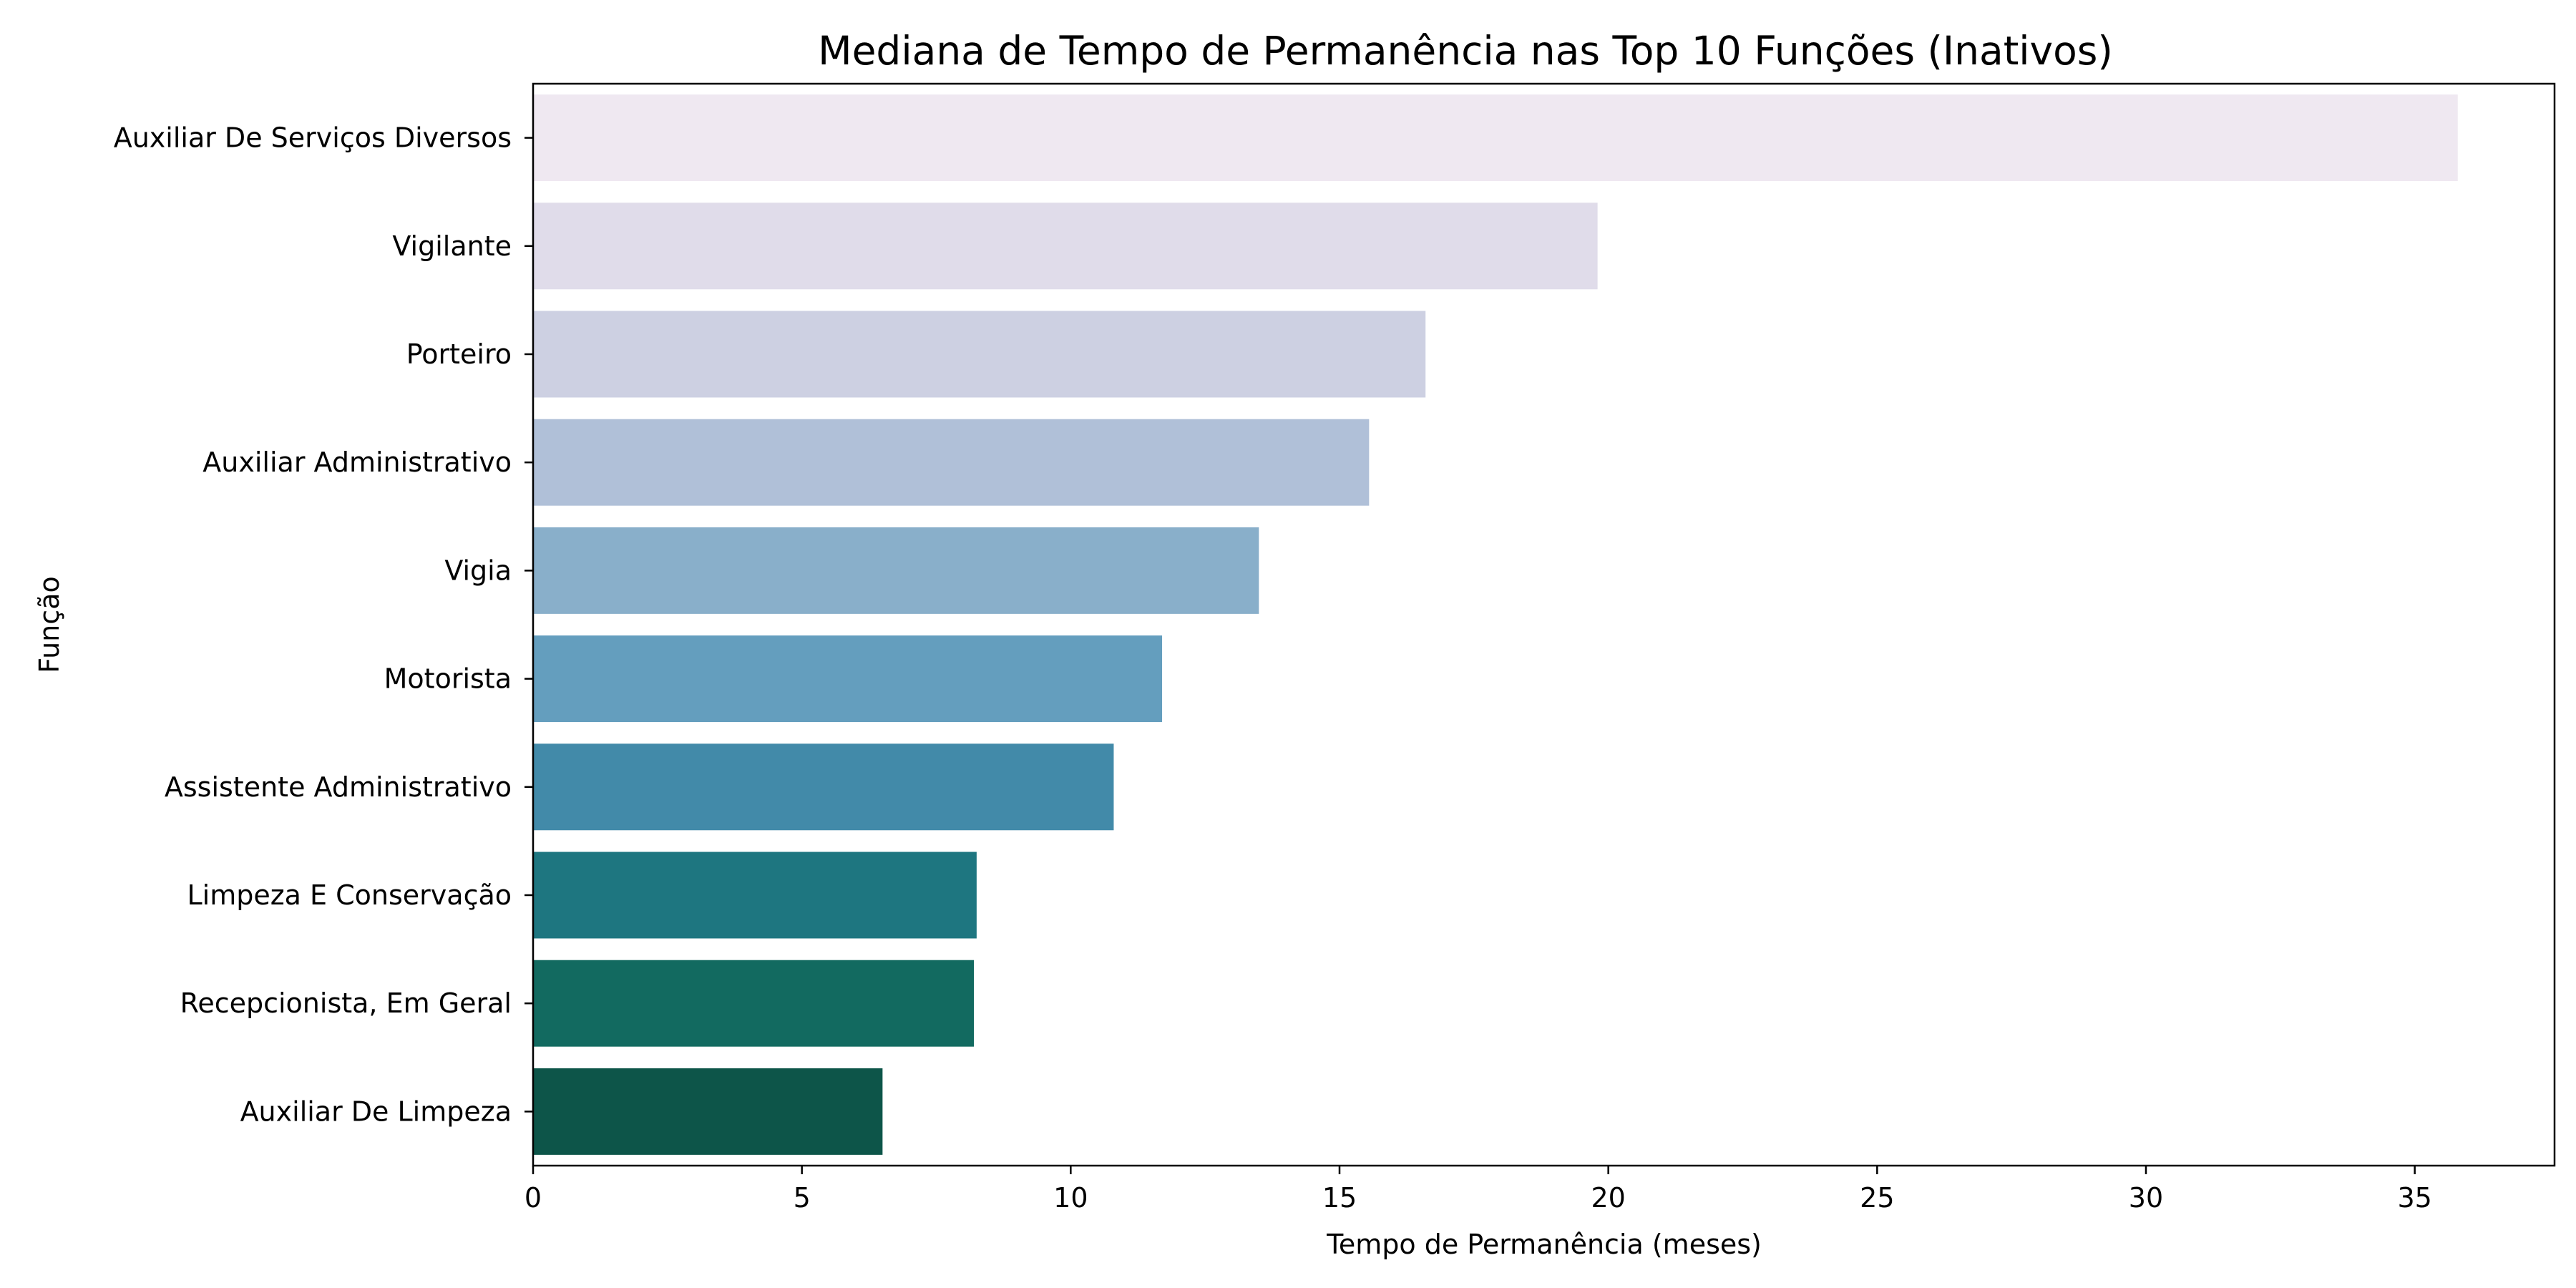 The height and width of the screenshot is (1288, 2576). What do you see at coordinates (1544, 1244) in the screenshot?
I see `x-axis-label: Tempo de Permanência (meses)` at bounding box center [1544, 1244].